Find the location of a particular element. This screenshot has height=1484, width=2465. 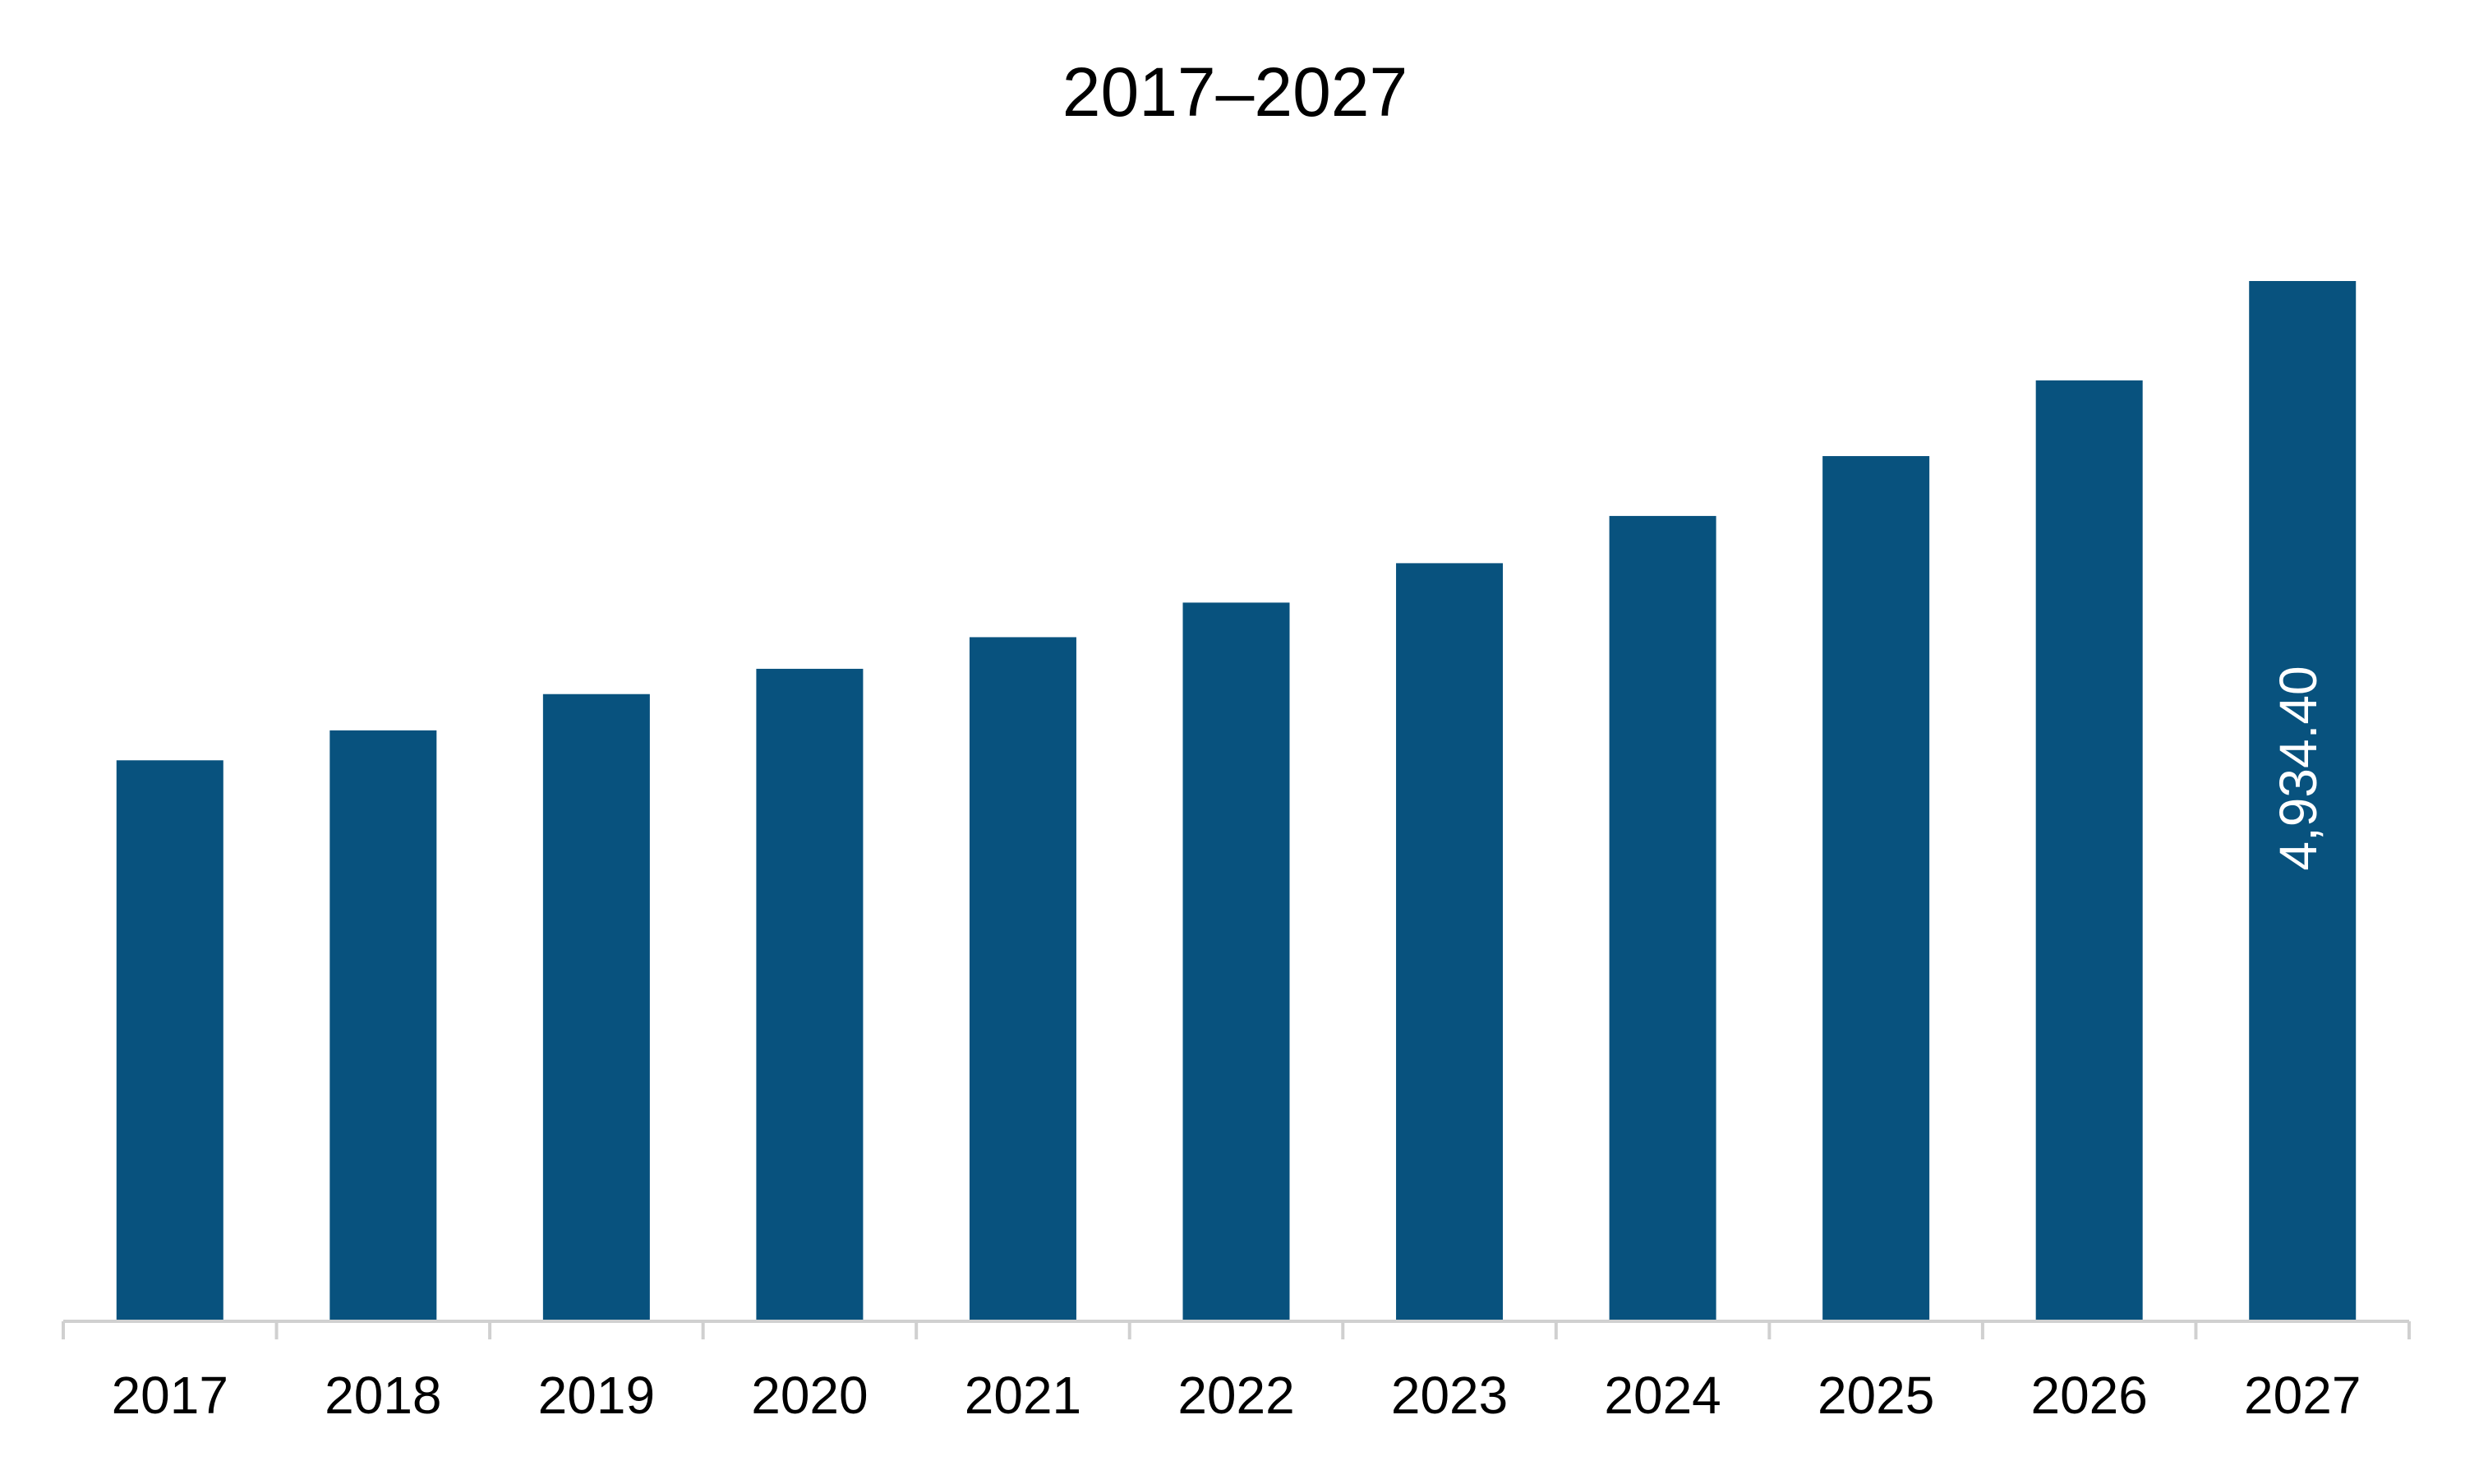

data-label: 4,934.40 is located at coordinates (2298, 768).